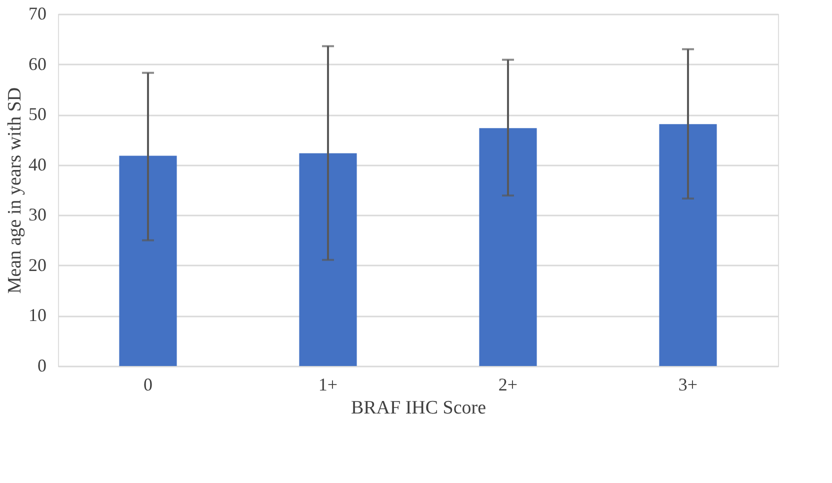 The width and height of the screenshot is (832, 483). I want to click on y-tick-label: 30, so click(37, 214).